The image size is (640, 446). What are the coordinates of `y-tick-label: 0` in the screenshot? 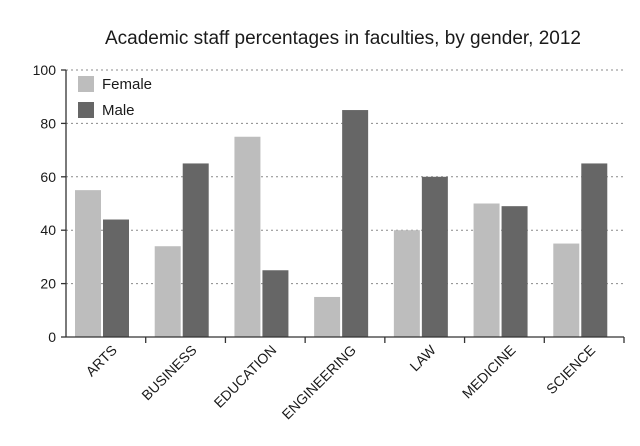 It's located at (52, 337).